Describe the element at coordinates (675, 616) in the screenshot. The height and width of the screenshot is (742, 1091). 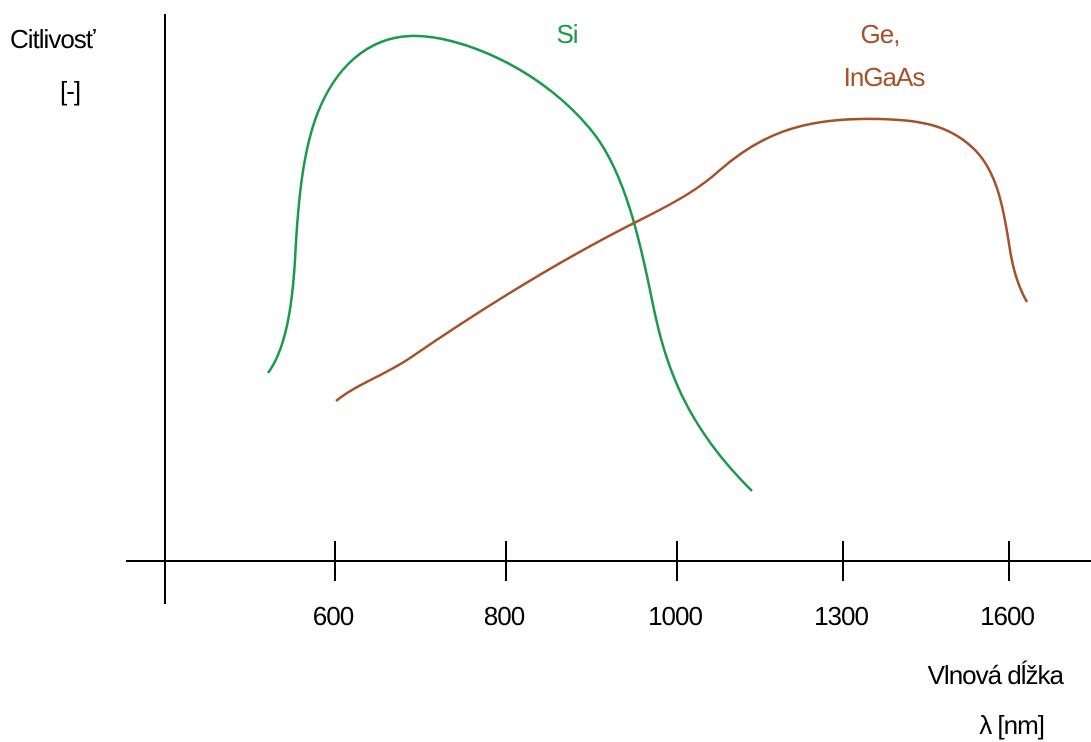
I see `x-tick-label: 1000` at that location.